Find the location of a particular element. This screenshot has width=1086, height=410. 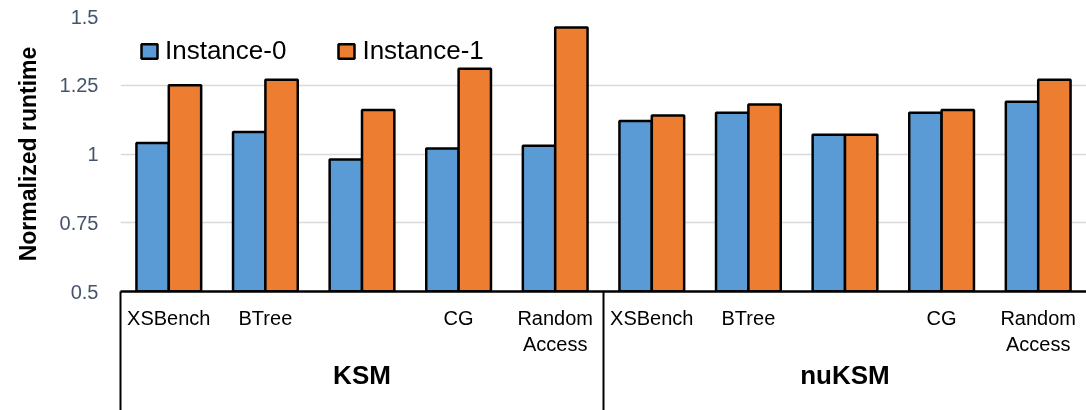

y-tick-label: 1.5 is located at coordinates (84, 16).